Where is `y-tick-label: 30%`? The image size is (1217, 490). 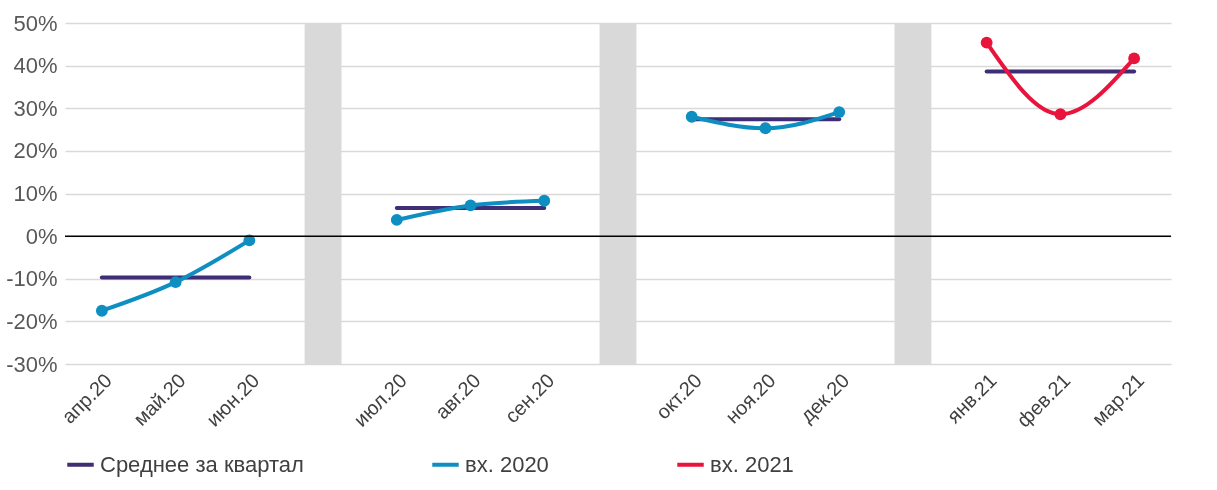 y-tick-label: 30% is located at coordinates (35, 108).